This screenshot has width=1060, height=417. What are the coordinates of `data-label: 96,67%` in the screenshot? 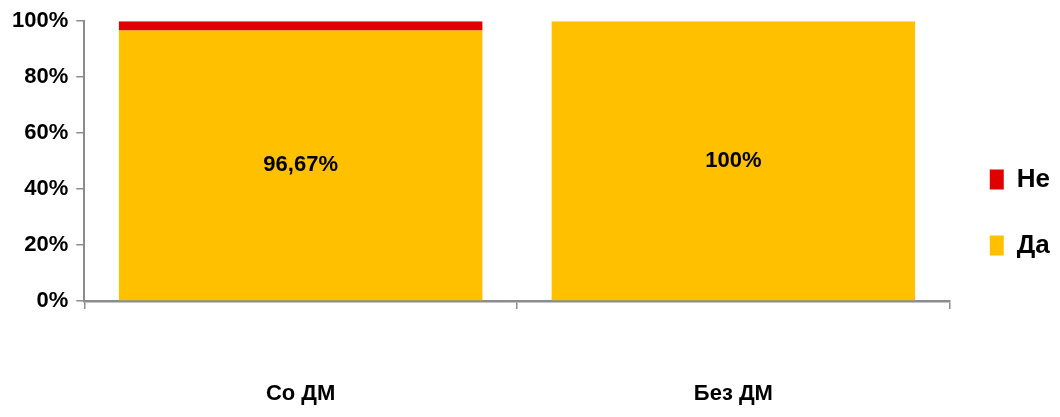 It's located at (300, 164).